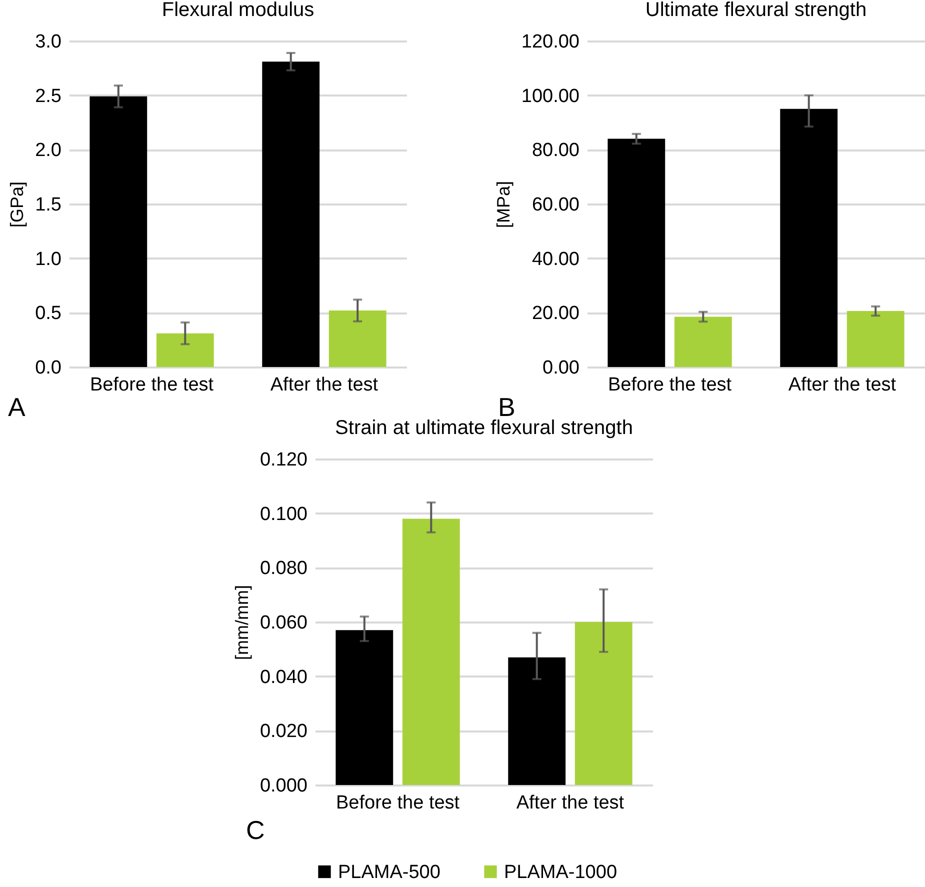 The height and width of the screenshot is (887, 925). What do you see at coordinates (284, 623) in the screenshot?
I see `y-tick-label: 0.060` at bounding box center [284, 623].